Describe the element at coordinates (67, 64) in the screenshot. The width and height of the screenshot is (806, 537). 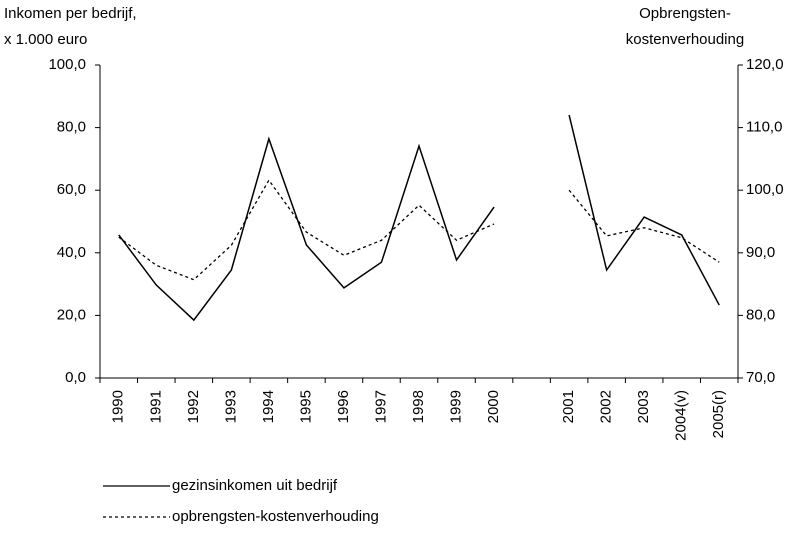
I see `y-tick-label: 100,0` at that location.